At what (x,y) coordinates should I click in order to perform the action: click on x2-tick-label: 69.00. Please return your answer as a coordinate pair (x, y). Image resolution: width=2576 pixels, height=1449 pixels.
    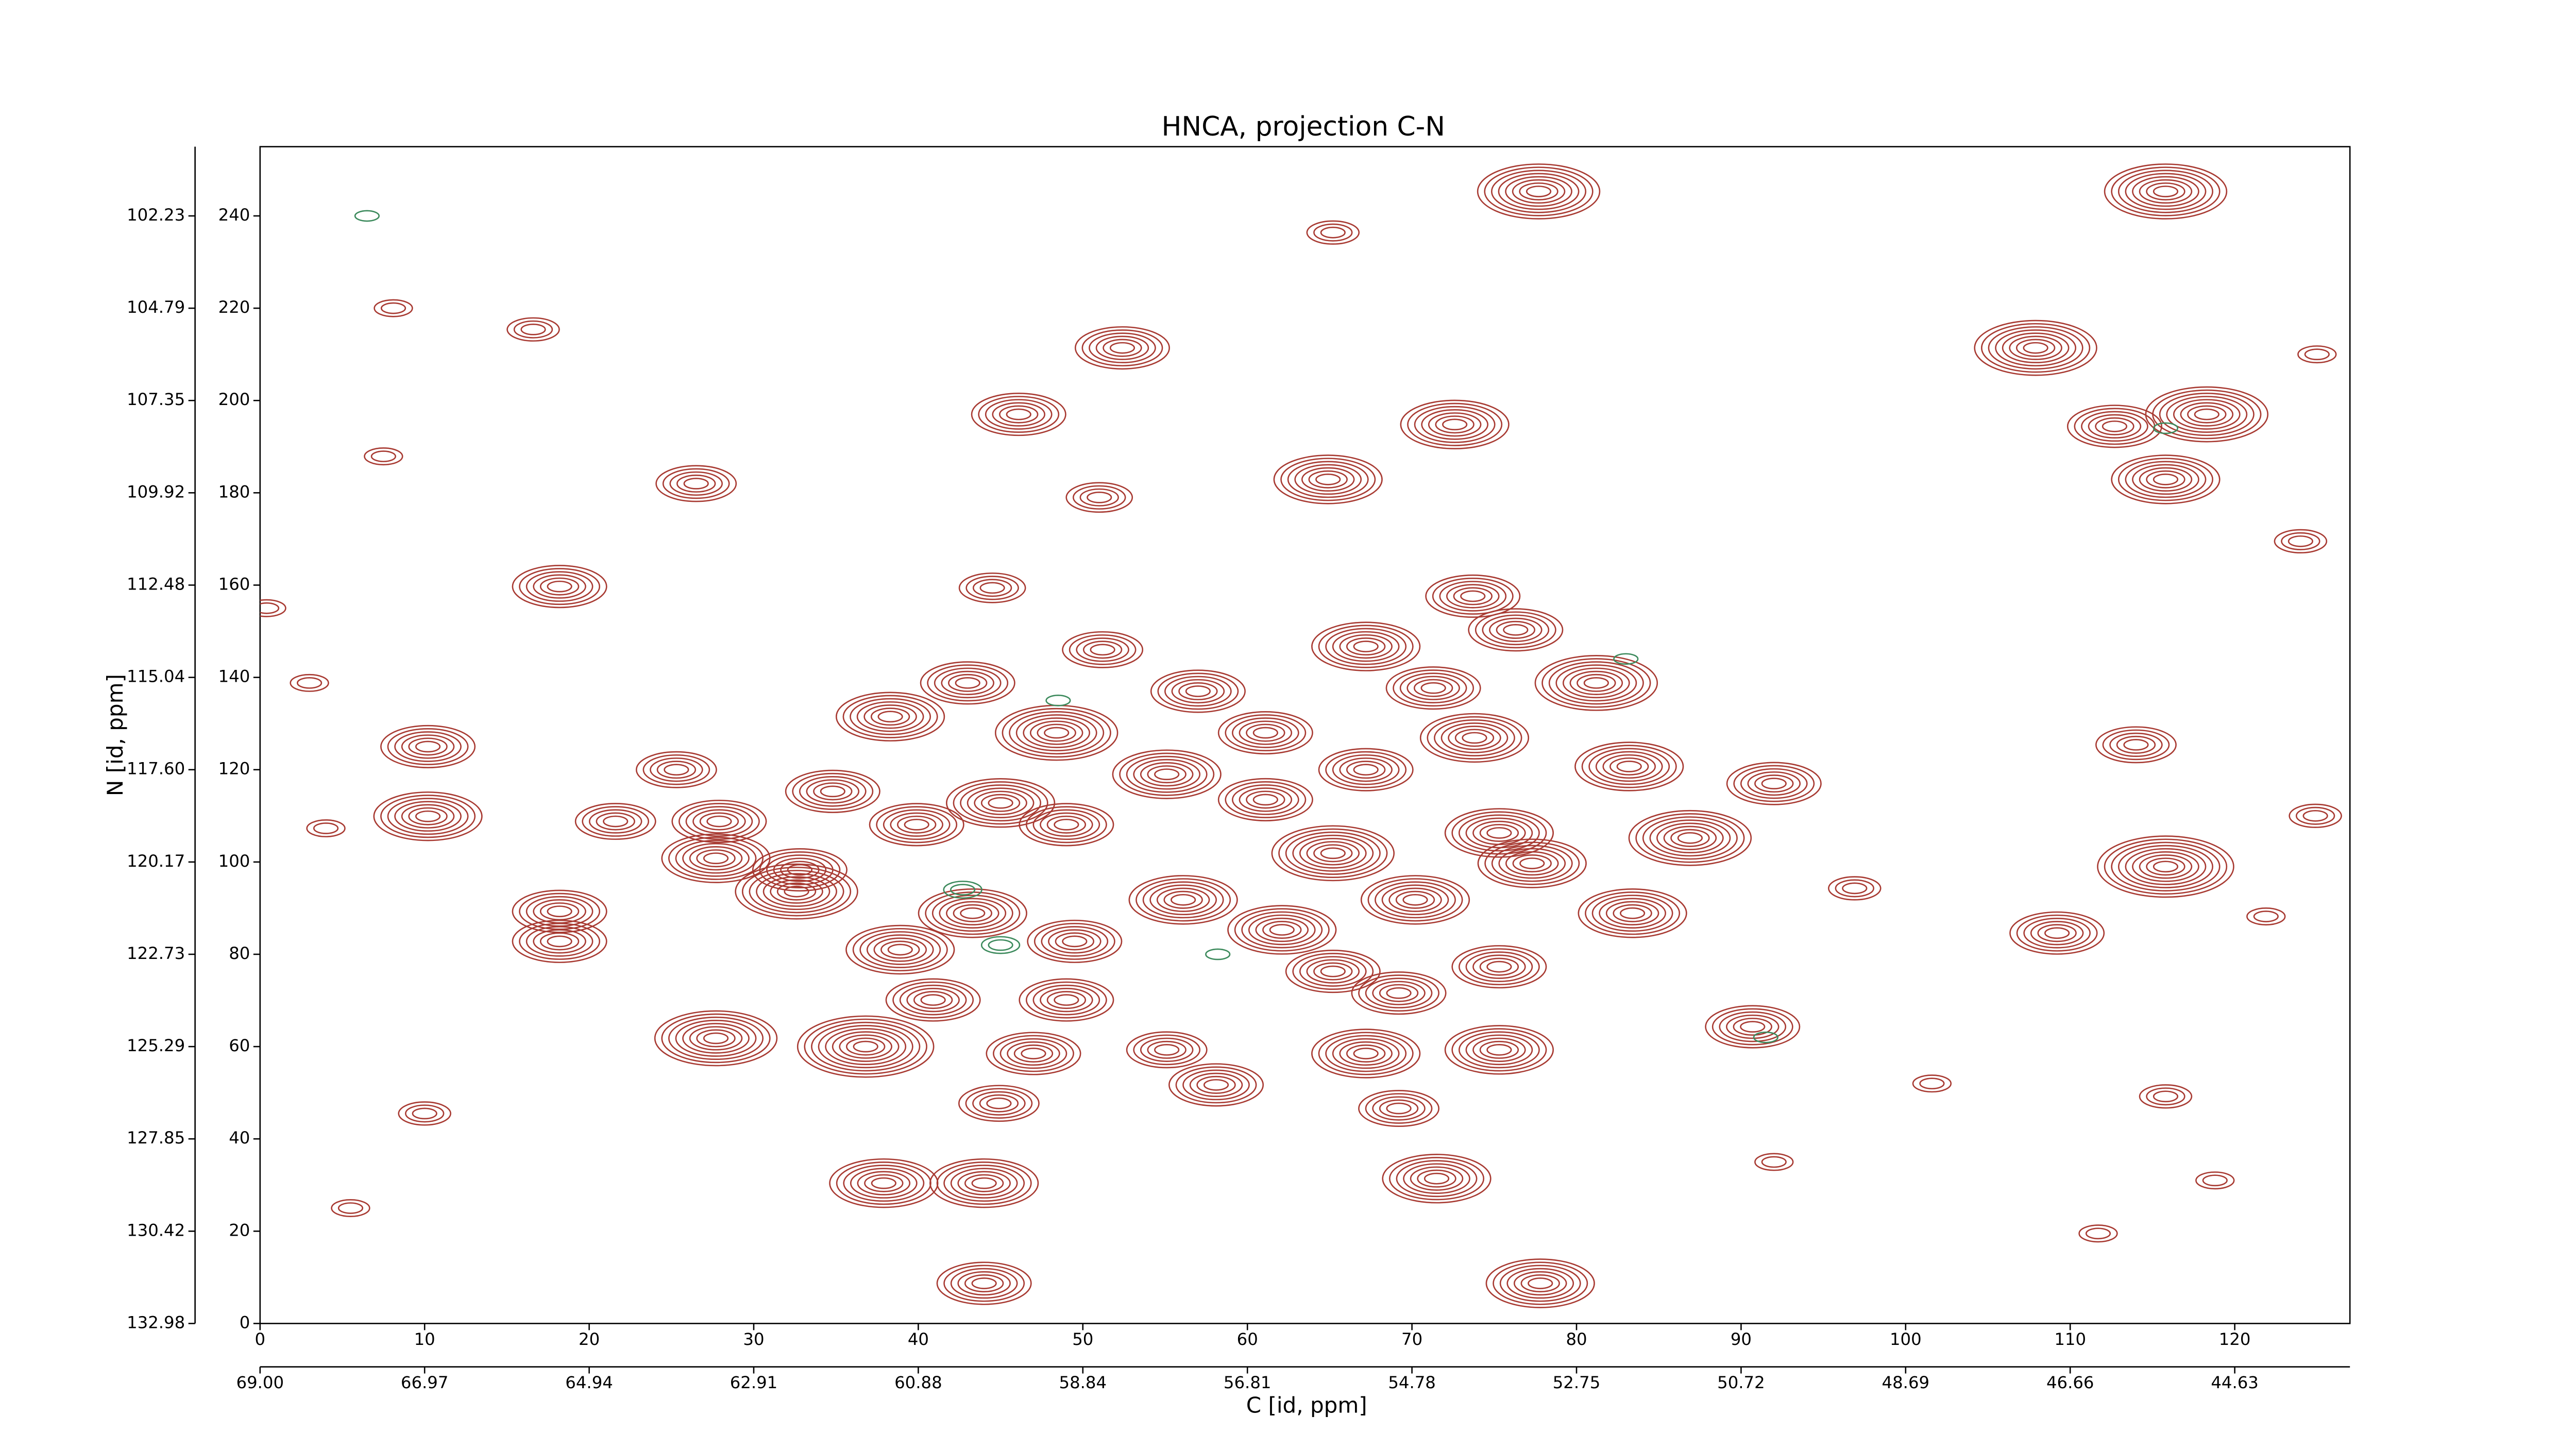
    Looking at the image, I should click on (260, 1382).